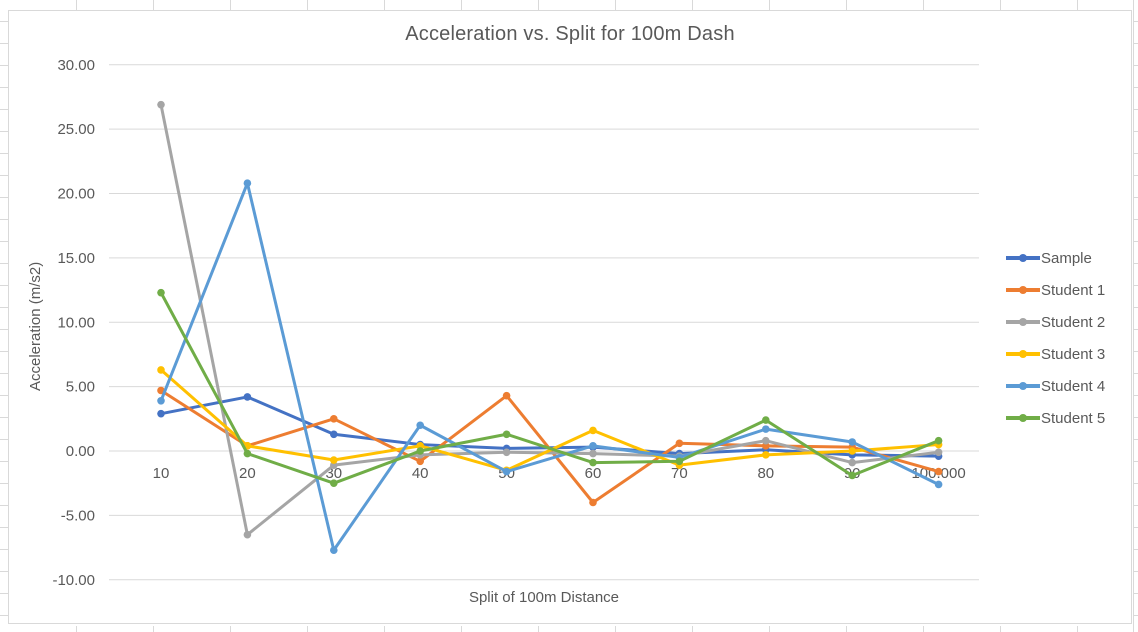  Describe the element at coordinates (679, 473) in the screenshot. I see `svg-text: 70` at that location.